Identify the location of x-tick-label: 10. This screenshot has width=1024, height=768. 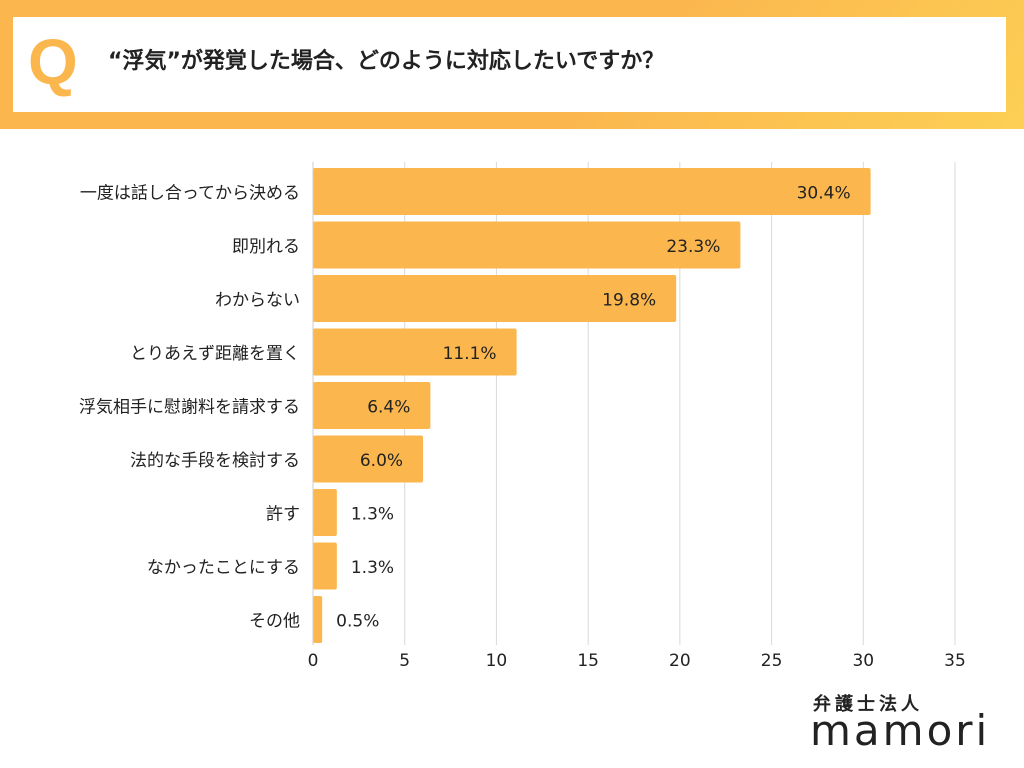
(497, 661).